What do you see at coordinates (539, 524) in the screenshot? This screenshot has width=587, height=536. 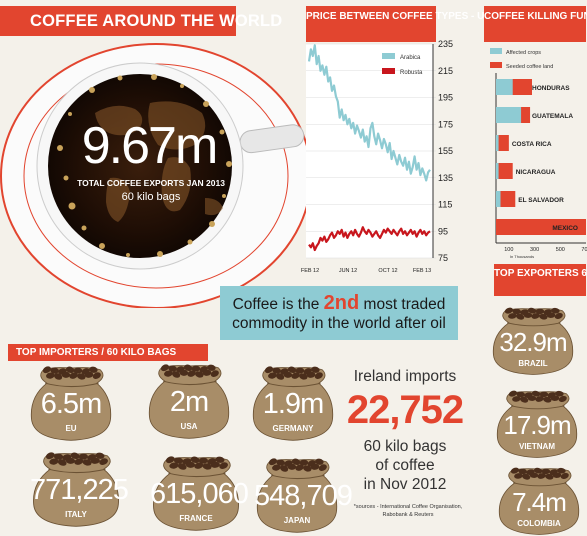 I see `bag-country: COLOMBIA` at bounding box center [539, 524].